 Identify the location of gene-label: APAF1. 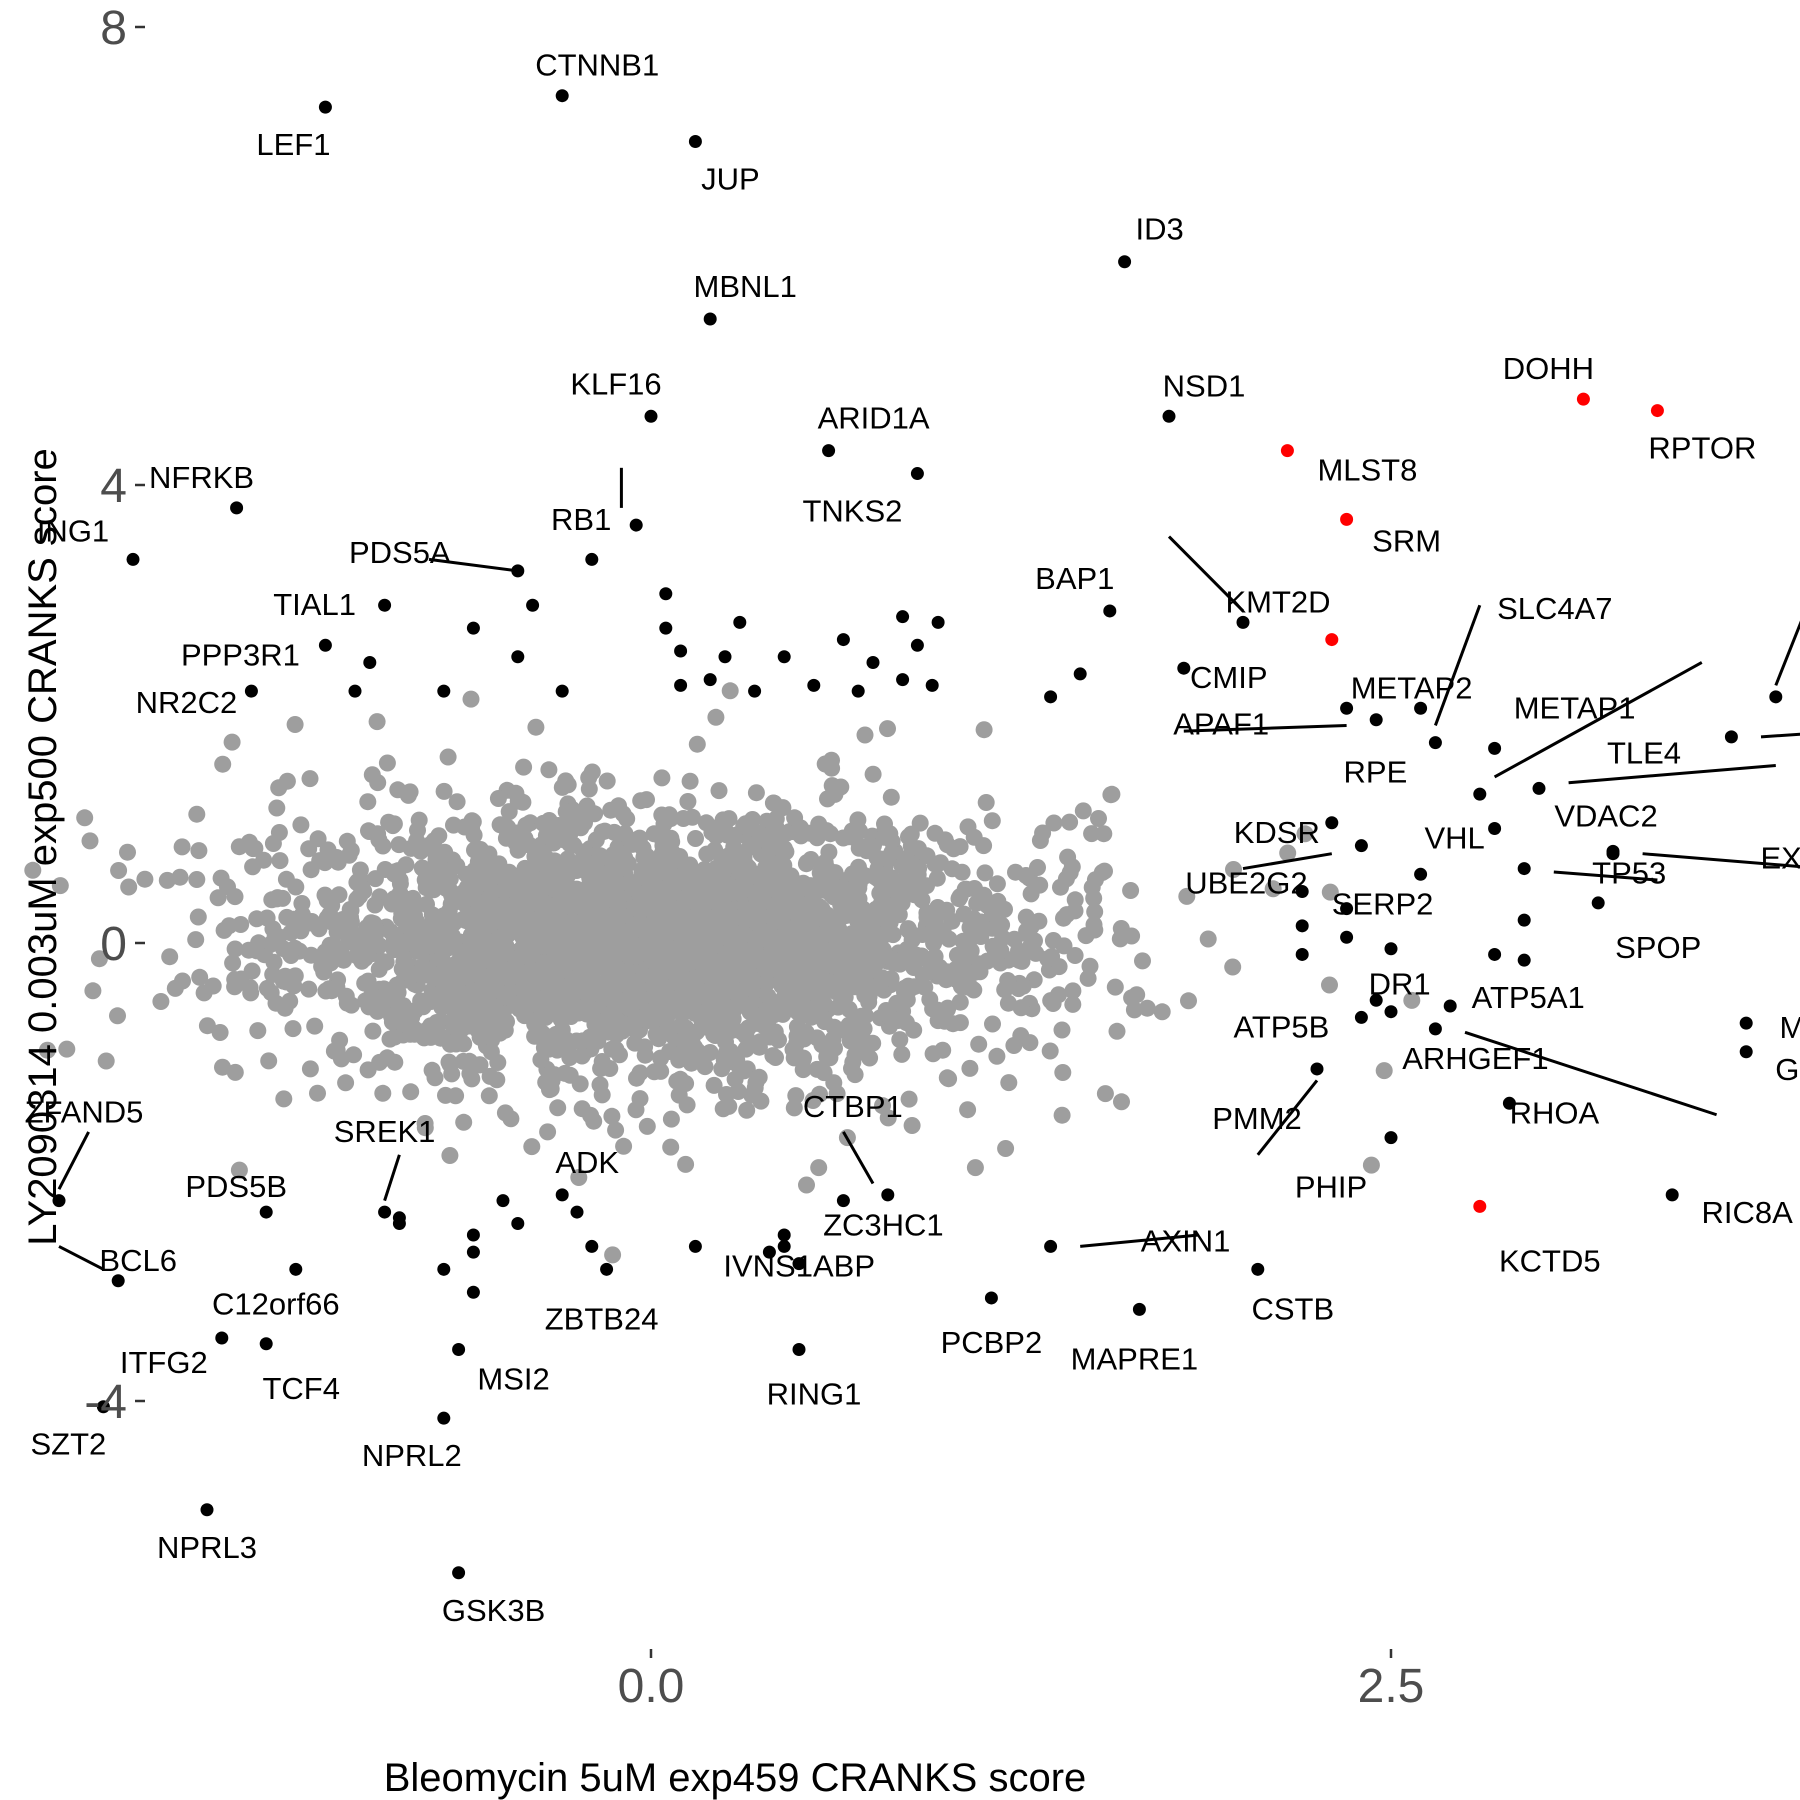
(1221, 724).